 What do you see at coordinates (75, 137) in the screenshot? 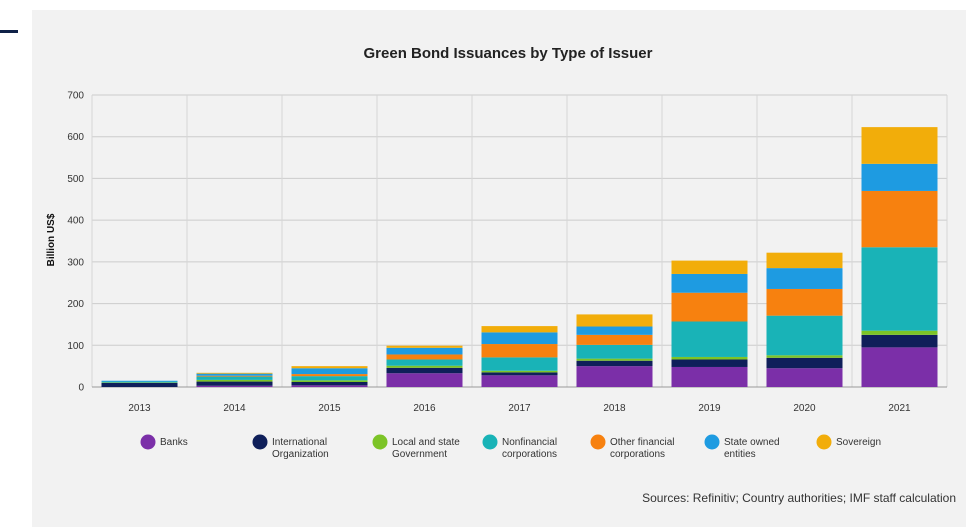
I see `y-tick-label: 600` at bounding box center [75, 137].